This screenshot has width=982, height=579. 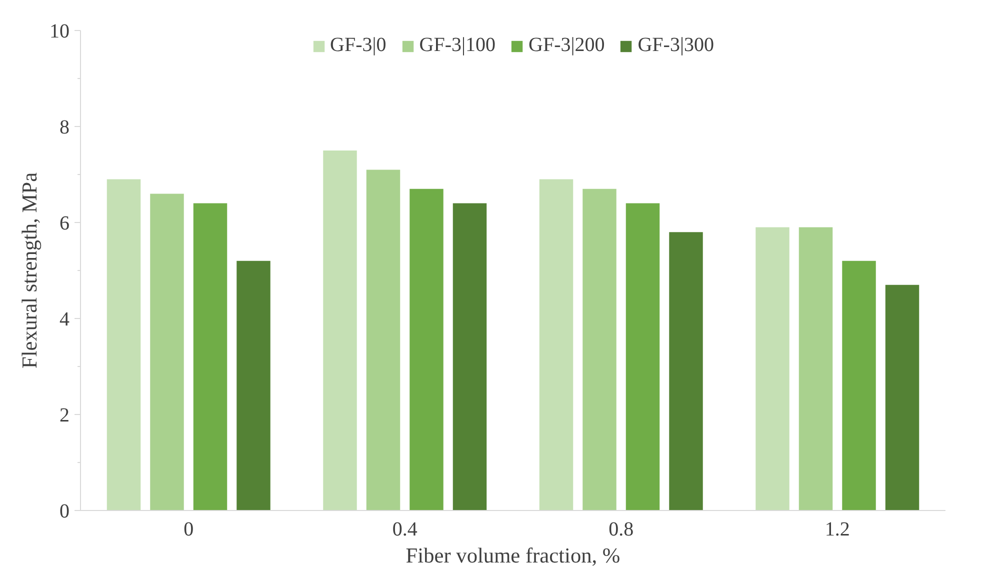 What do you see at coordinates (676, 45) in the screenshot?
I see `legend-label: GF-3|300` at bounding box center [676, 45].